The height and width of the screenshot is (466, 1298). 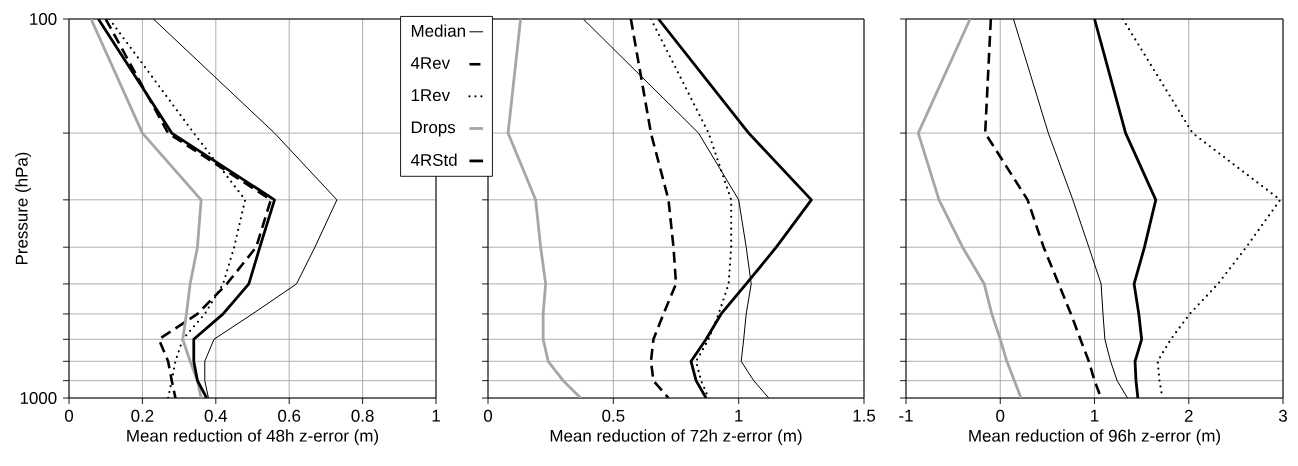 What do you see at coordinates (362, 415) in the screenshot?
I see `x-tick-label: 0.8` at bounding box center [362, 415].